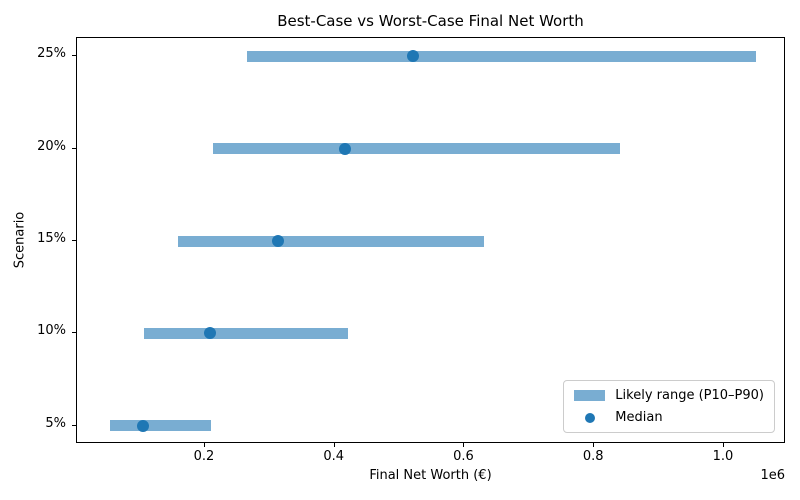  What do you see at coordinates (51, 331) in the screenshot?
I see `y-tick-label-10pct: 10%` at bounding box center [51, 331].